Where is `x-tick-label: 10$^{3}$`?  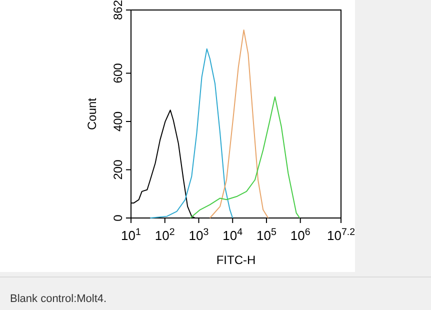 x-tick-label: 10$^{3}$ is located at coordinates (198, 234).